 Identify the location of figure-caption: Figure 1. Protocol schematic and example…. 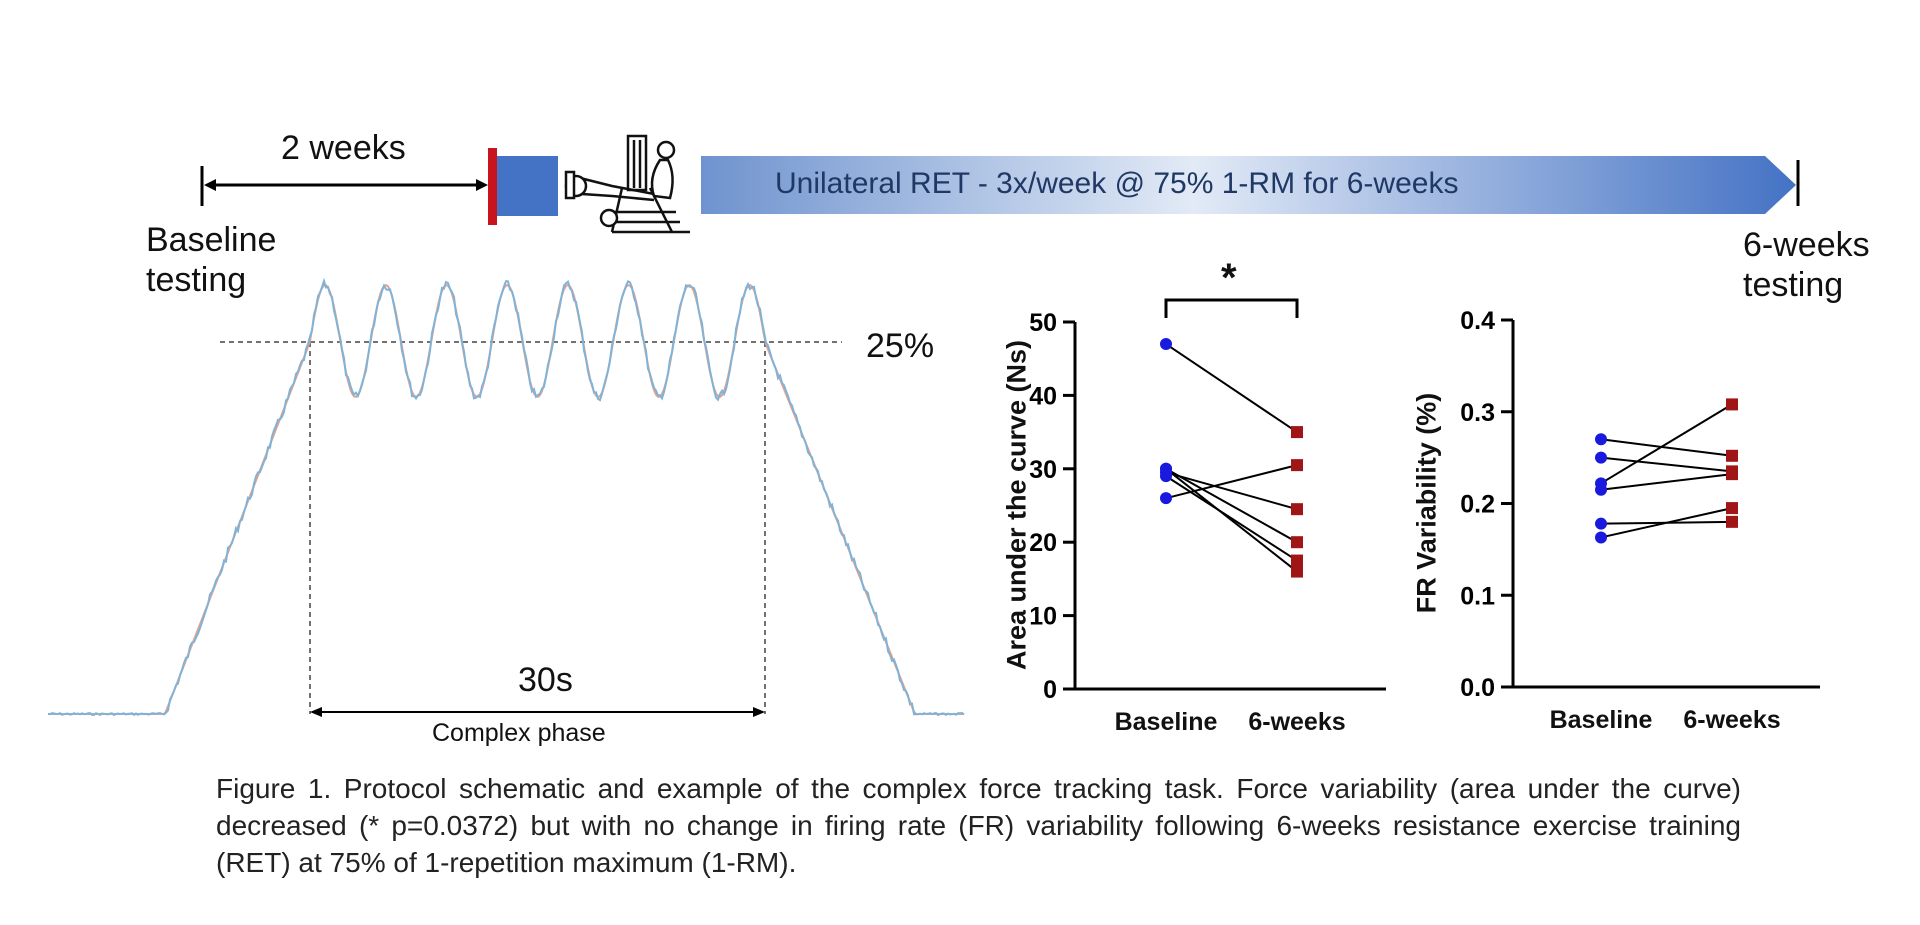
(978, 825).